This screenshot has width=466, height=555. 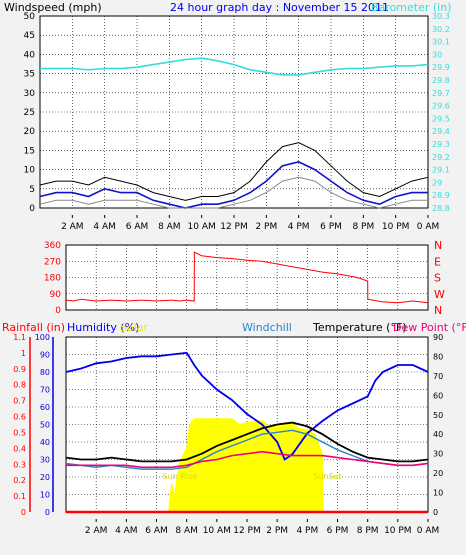 I want to click on wind-tick-label: 15, so click(x=29, y=151).